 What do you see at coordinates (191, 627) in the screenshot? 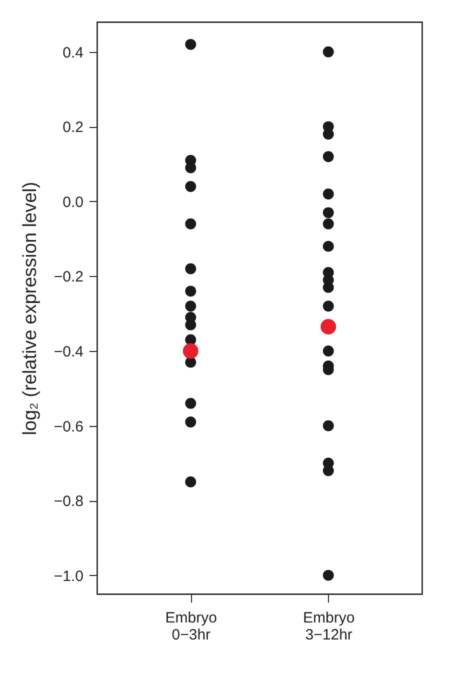
I see `x-tick-label: Embryo 0−3hr` at bounding box center [191, 627].